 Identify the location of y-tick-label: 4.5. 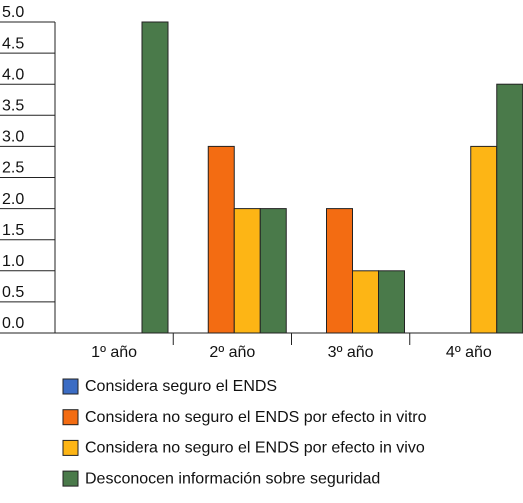
(13, 43).